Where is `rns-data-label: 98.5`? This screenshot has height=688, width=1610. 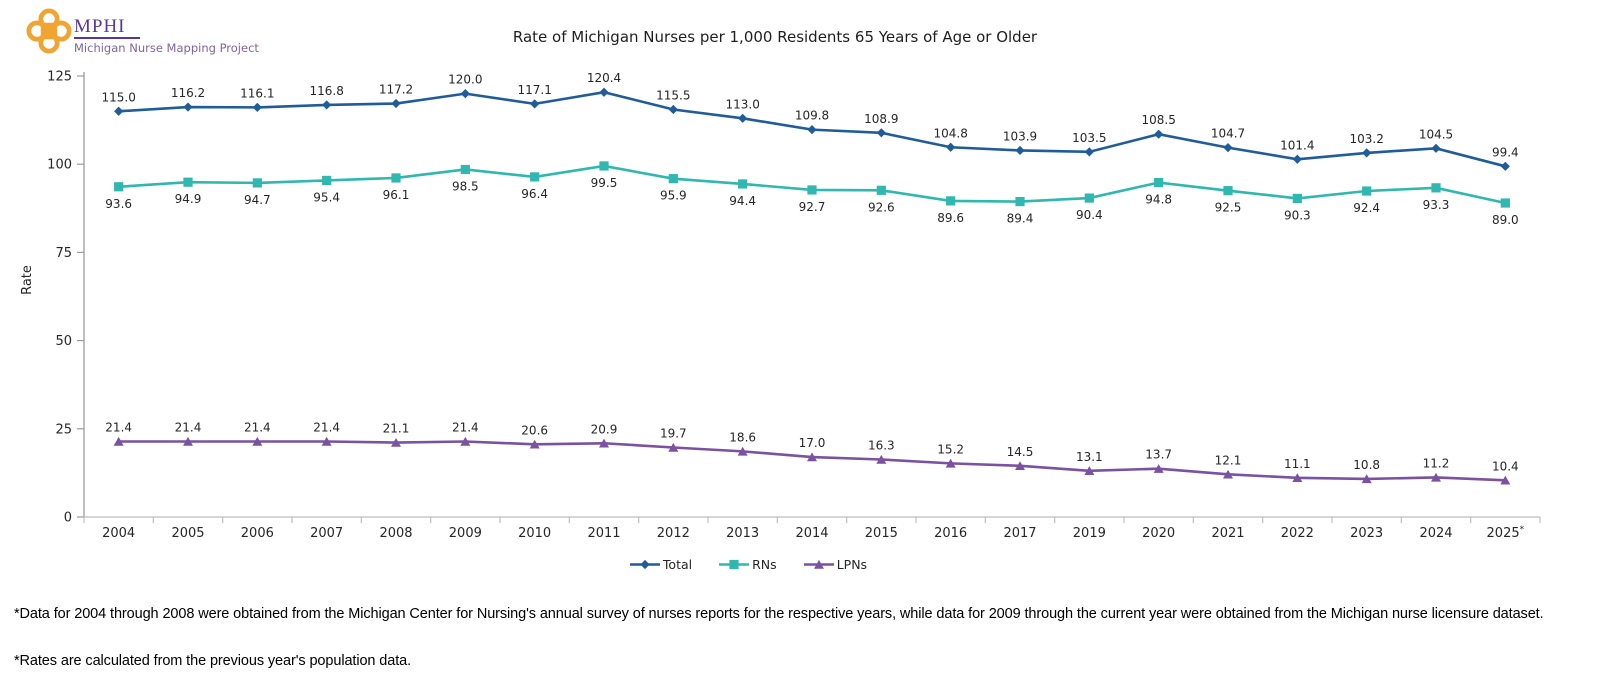
rns-data-label: 98.5 is located at coordinates (465, 186).